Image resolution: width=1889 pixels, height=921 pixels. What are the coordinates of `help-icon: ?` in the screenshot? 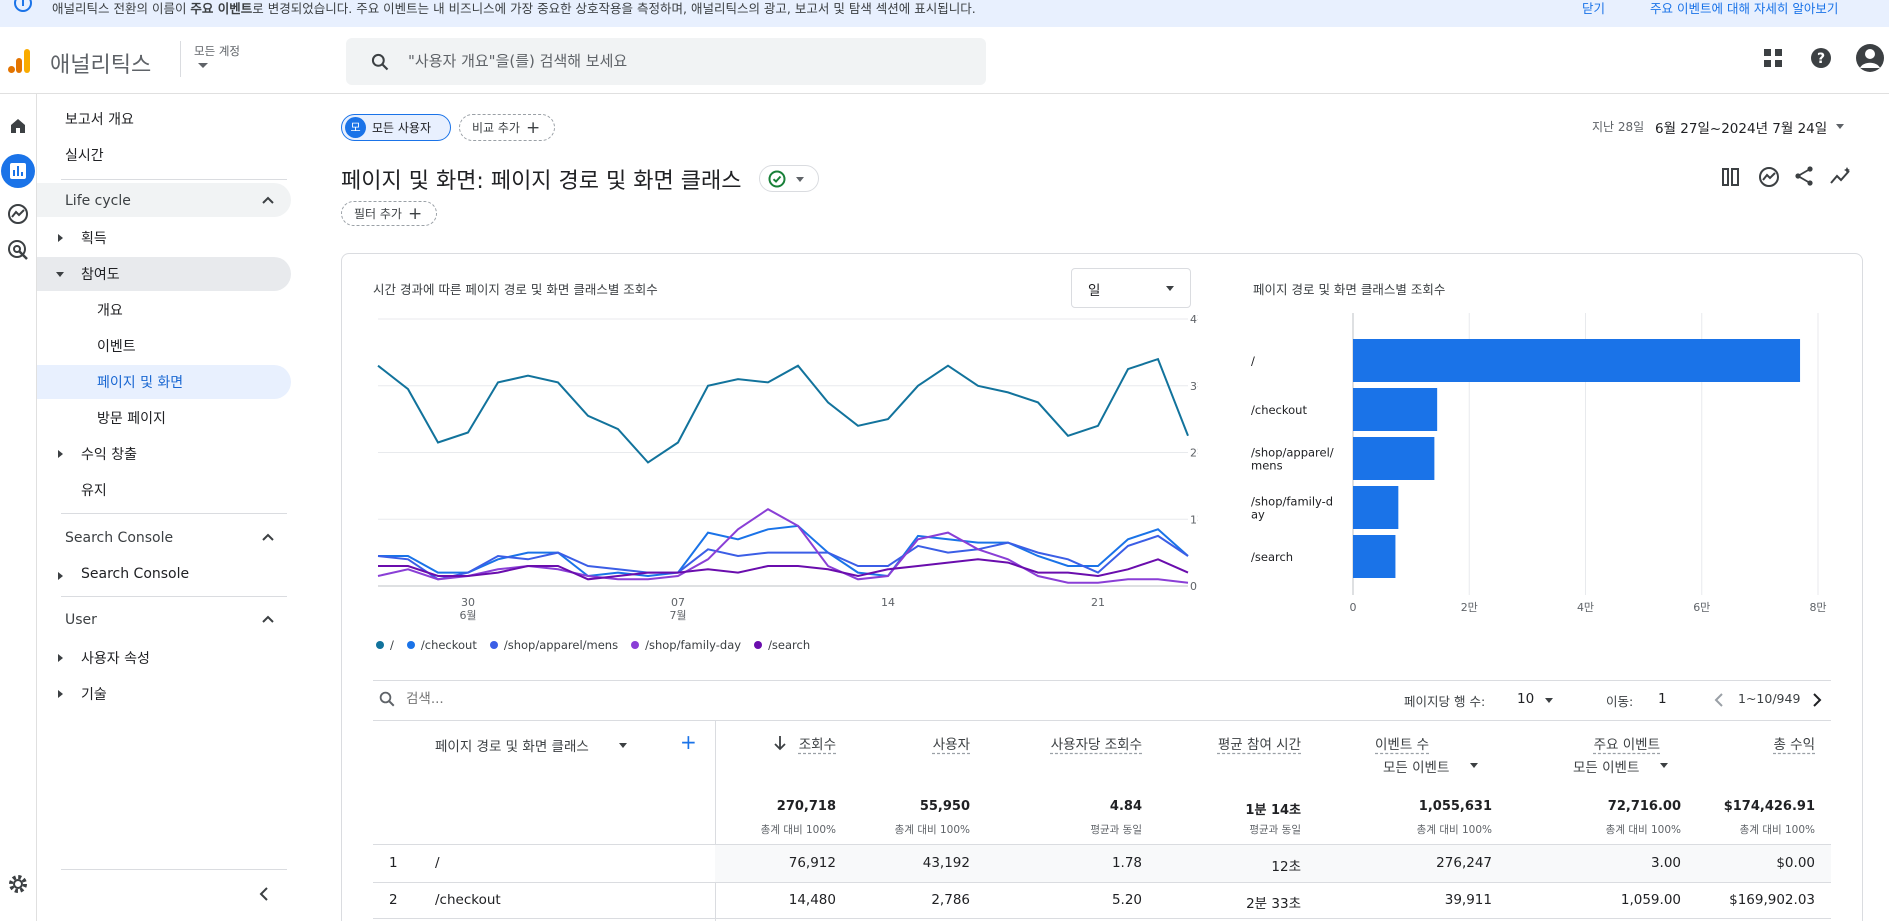 It's located at (1821, 58).